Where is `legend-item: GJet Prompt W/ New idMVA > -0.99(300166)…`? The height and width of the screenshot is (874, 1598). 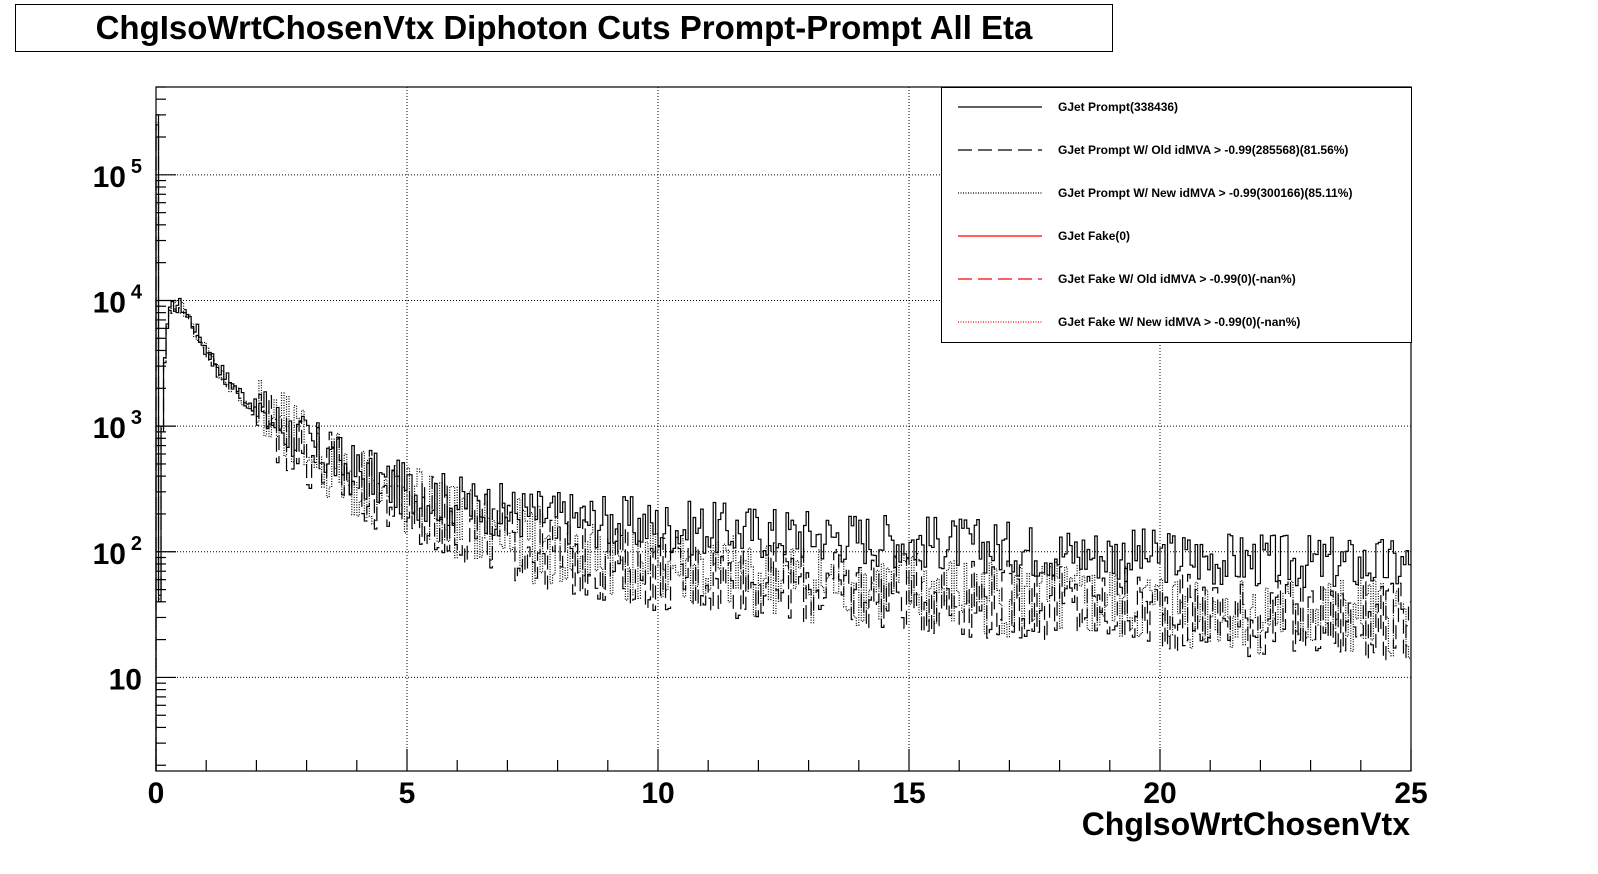 legend-item: GJet Prompt W/ New idMVA > -0.99(300166)… is located at coordinates (1176, 193).